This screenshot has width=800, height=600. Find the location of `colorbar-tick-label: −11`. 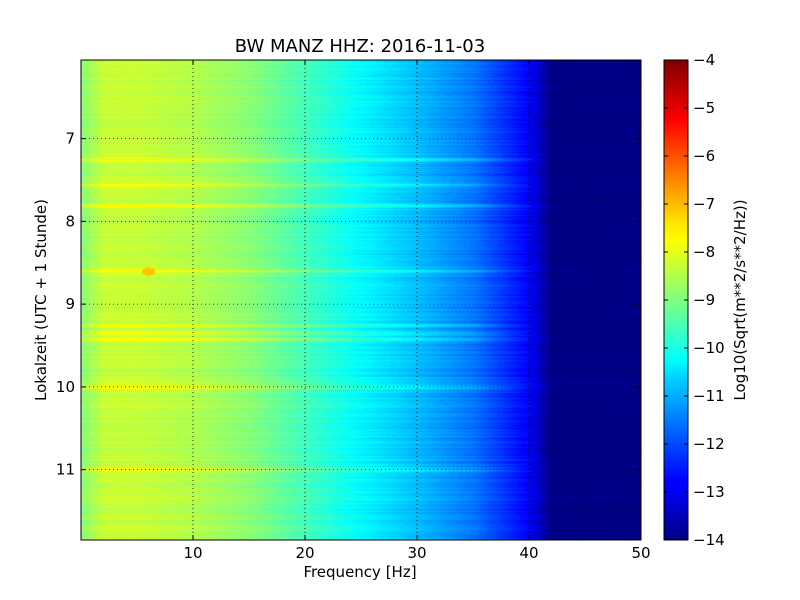

colorbar-tick-label: −11 is located at coordinates (709, 396).